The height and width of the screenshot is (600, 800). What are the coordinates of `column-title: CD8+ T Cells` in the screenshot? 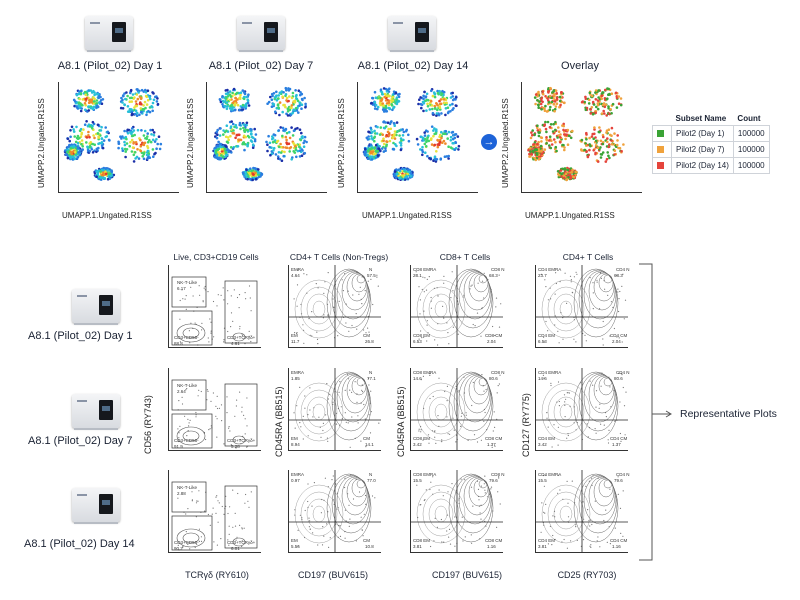 It's located at (465, 257).